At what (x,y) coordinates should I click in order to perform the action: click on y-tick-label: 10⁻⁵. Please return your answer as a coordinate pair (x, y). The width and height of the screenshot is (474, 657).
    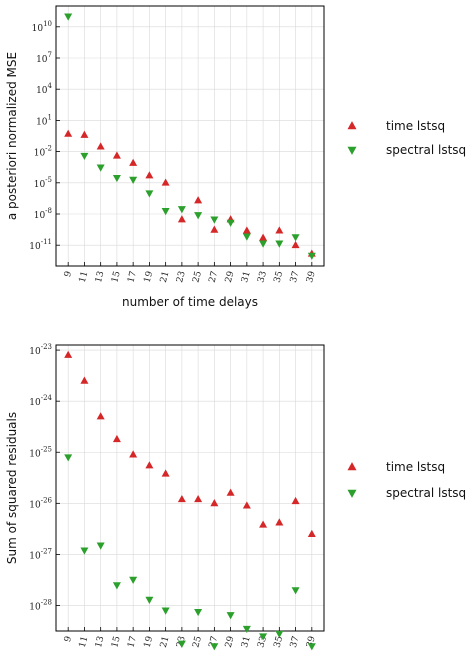
    Looking at the image, I should click on (43, 183).